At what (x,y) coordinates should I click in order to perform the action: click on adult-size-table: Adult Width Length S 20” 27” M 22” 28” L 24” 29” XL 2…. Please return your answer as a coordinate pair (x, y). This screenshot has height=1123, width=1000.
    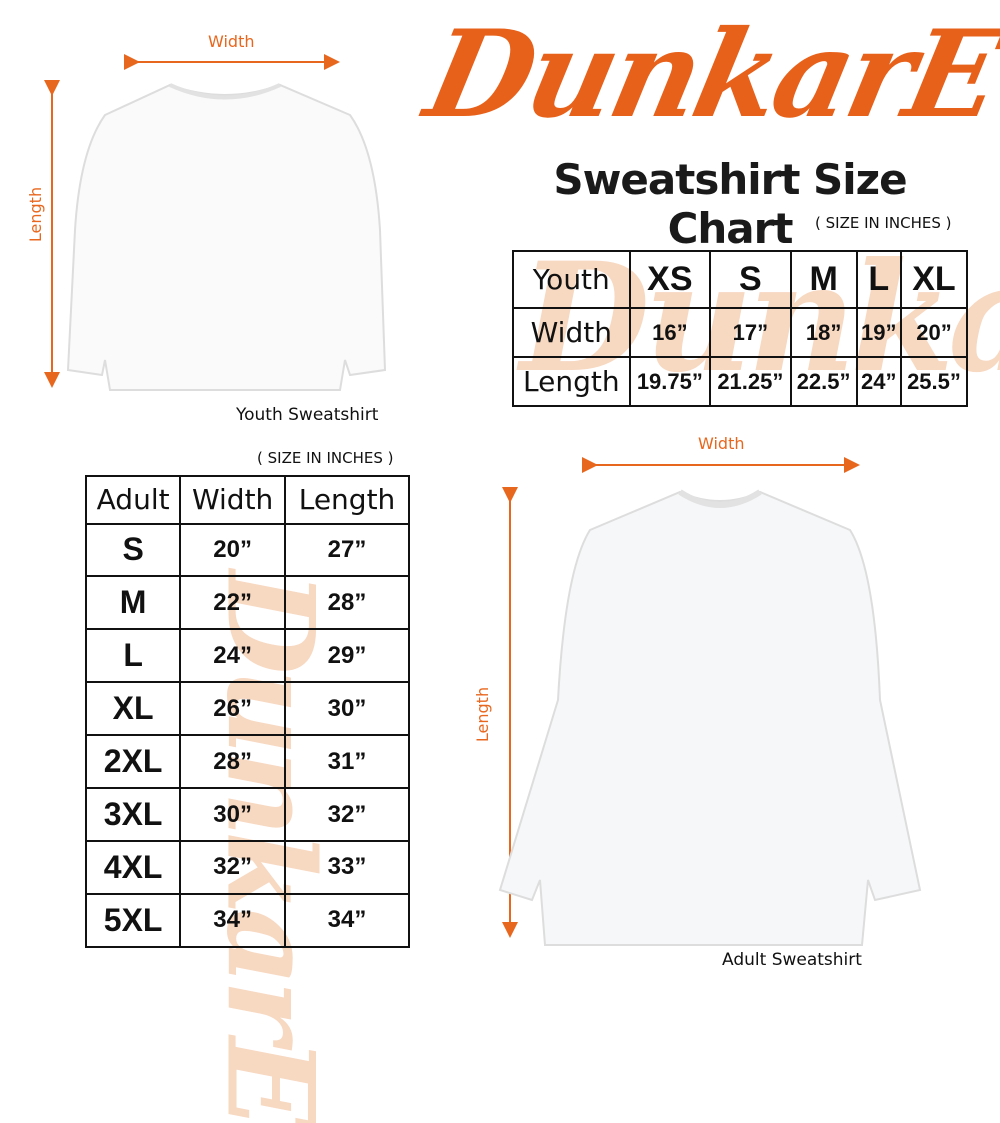
    Looking at the image, I should click on (247, 712).